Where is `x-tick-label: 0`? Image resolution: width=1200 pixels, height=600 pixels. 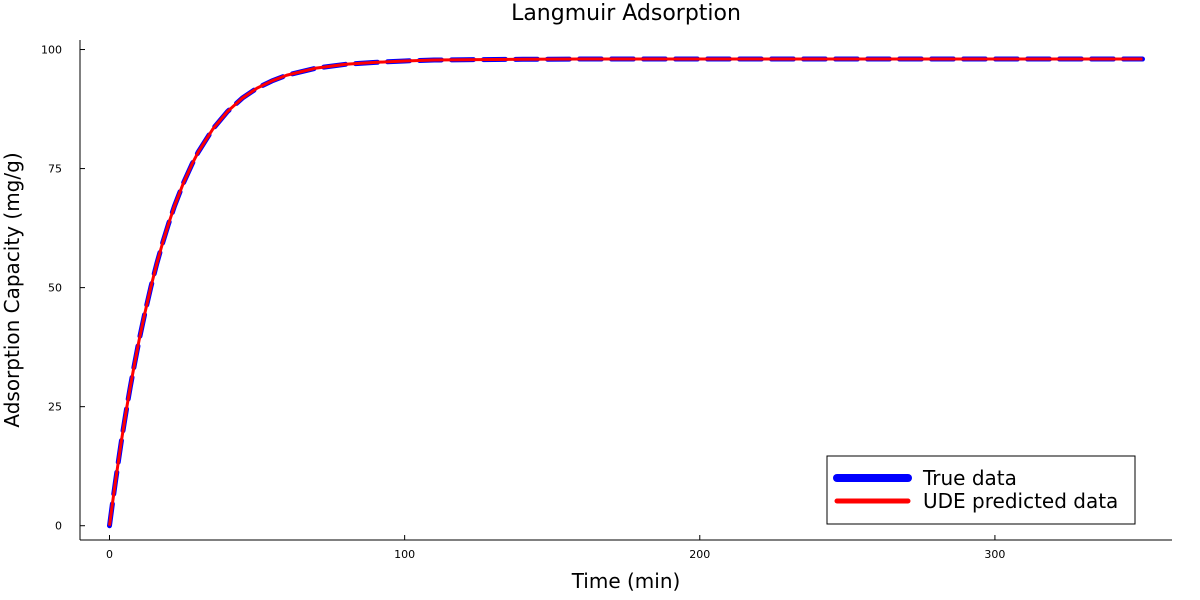 x-tick-label: 0 is located at coordinates (109, 554).